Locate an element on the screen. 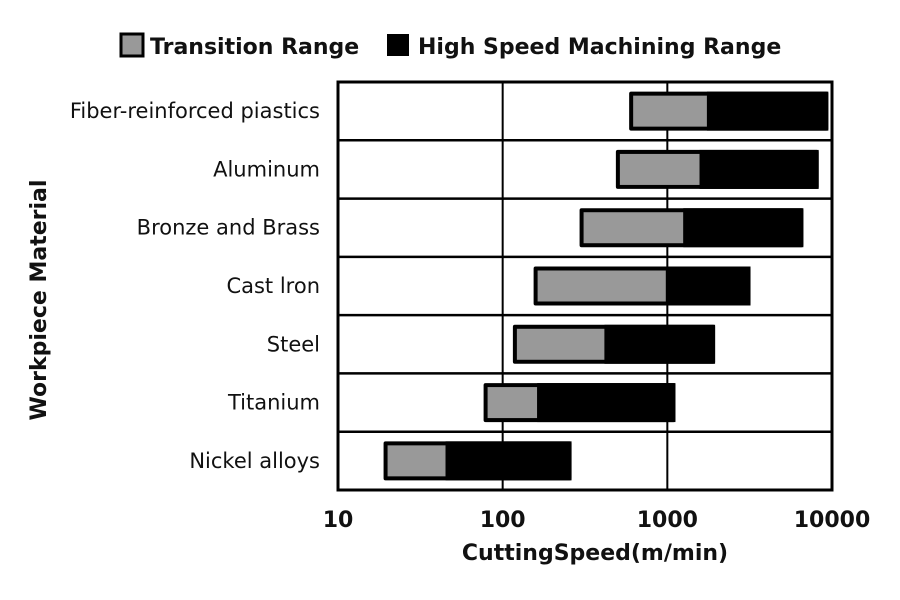 The height and width of the screenshot is (600, 900). legend-swatch-transition is located at coordinates (132, 45).